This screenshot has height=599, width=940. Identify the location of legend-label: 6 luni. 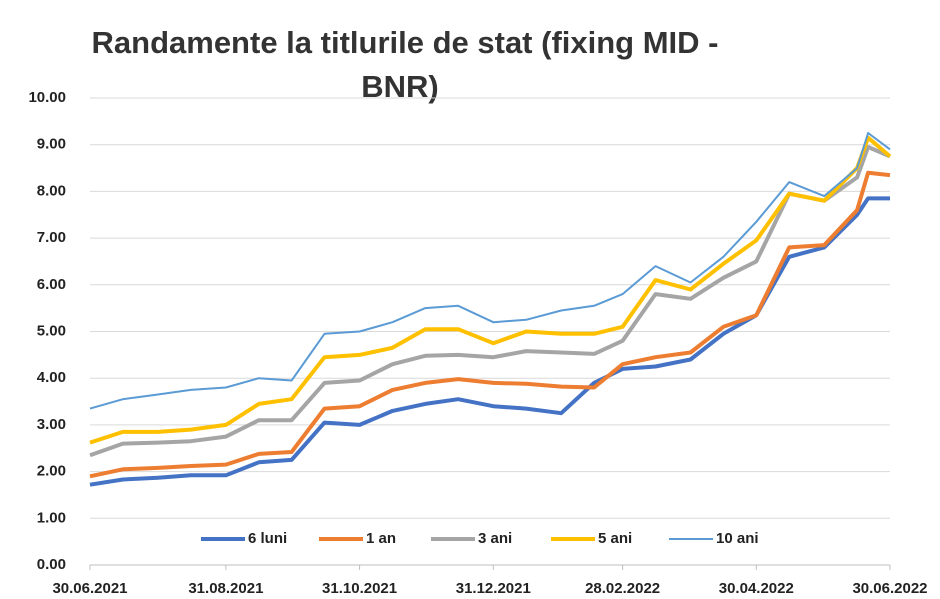
(267, 538).